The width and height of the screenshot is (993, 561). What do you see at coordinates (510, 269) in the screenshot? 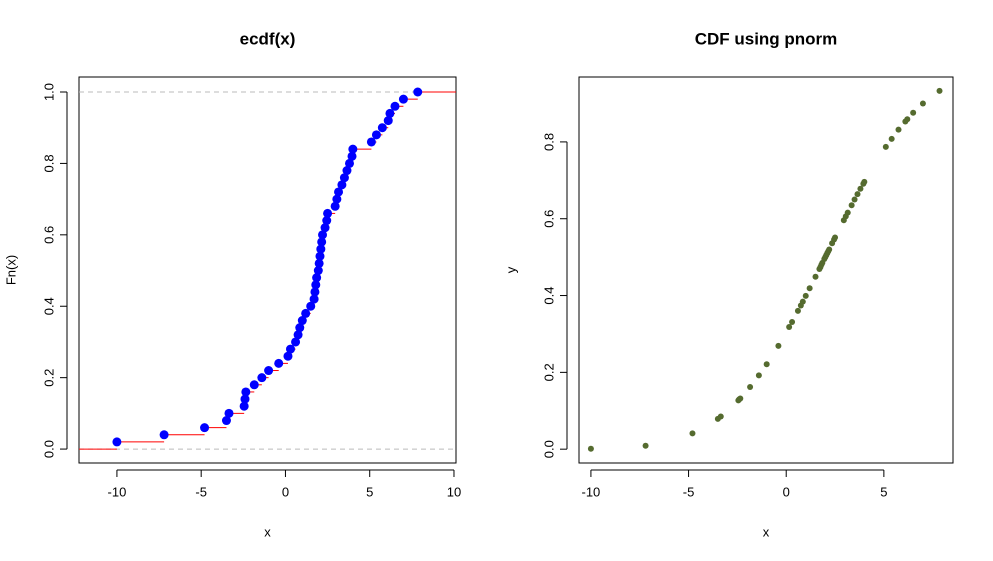
I see `y-axis-label: y` at bounding box center [510, 269].